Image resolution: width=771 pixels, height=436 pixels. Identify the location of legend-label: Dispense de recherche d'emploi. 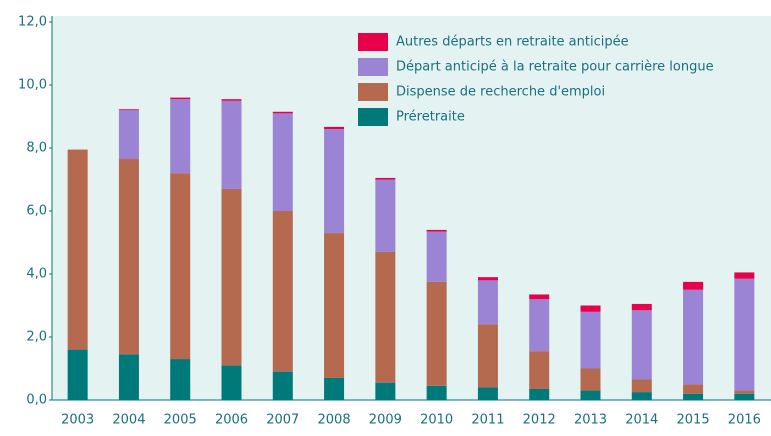
(500, 92).